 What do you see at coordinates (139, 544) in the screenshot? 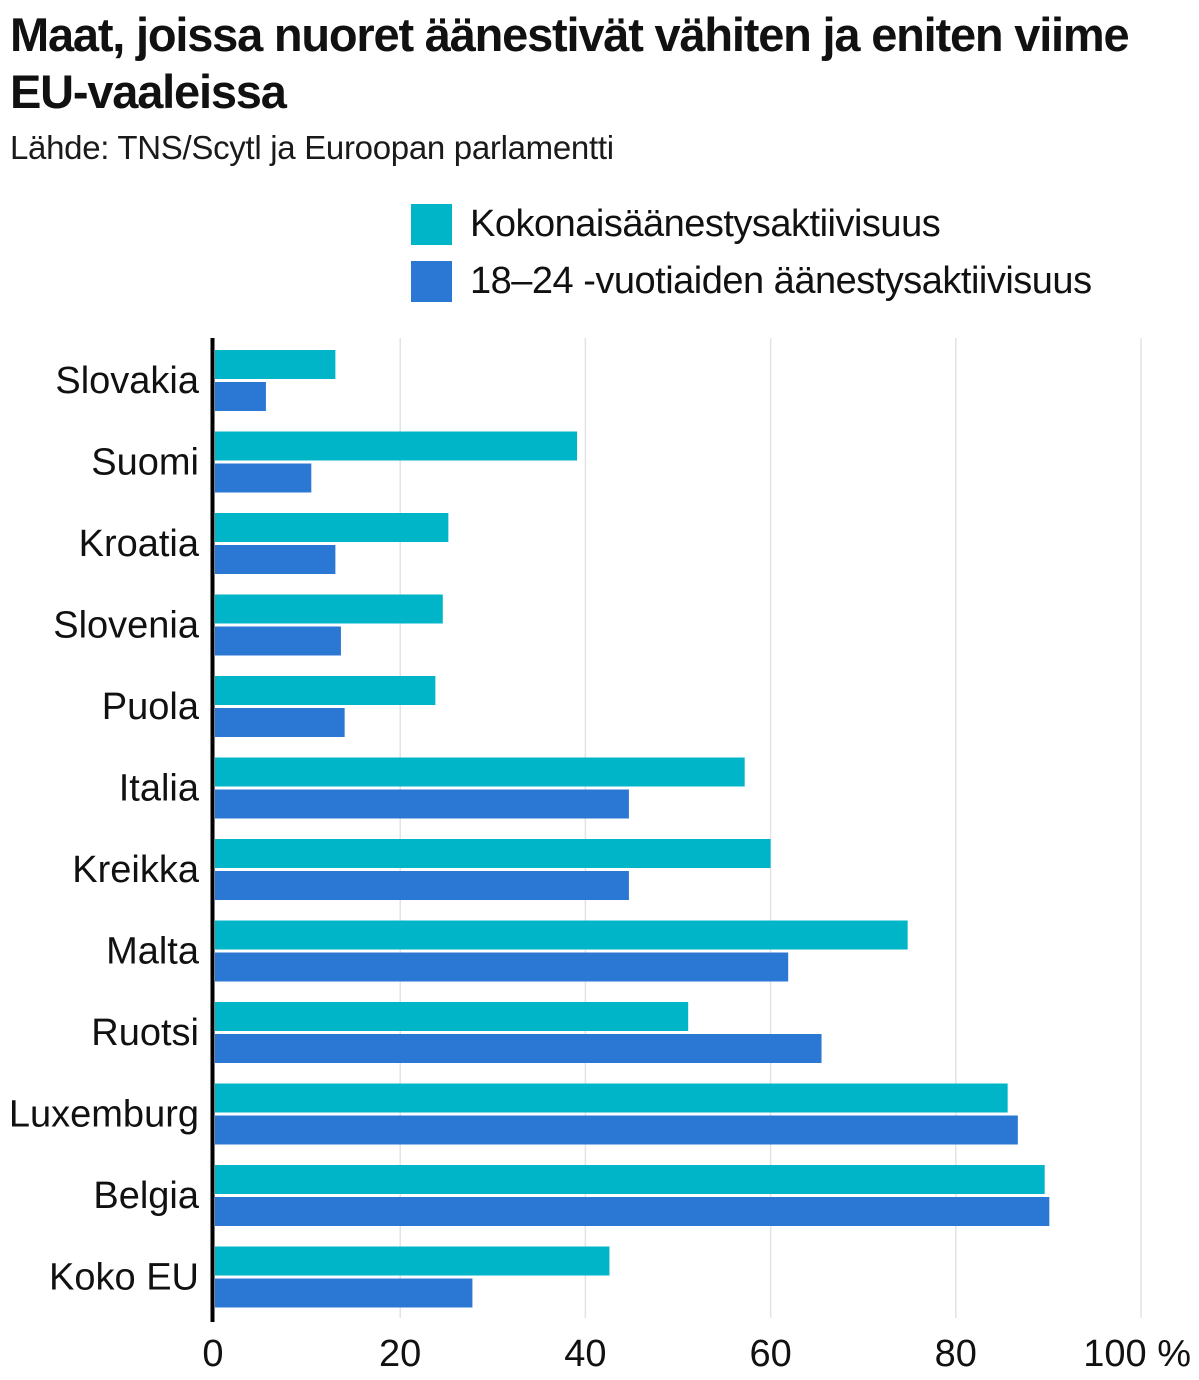
I see `category-label-kroatia: Kroatia` at bounding box center [139, 544].